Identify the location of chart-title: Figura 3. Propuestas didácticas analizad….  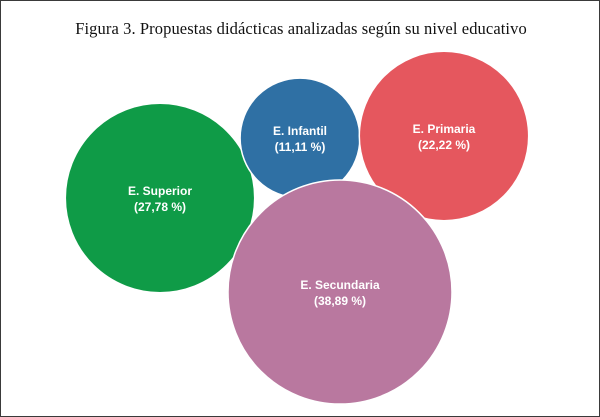
(301, 28).